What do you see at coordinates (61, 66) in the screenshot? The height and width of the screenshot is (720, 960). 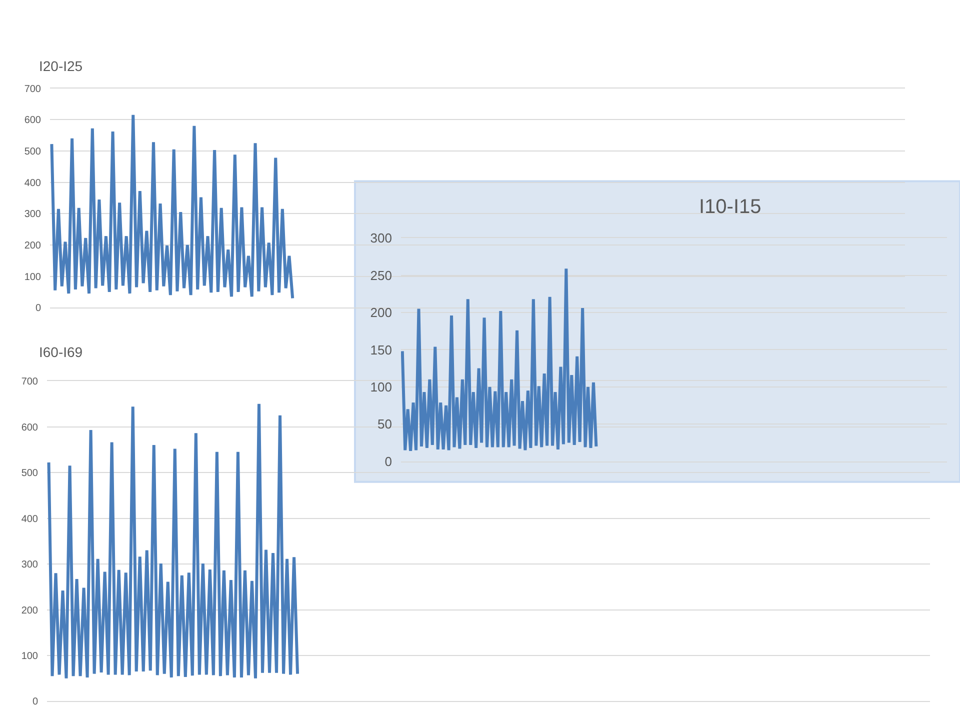 I see `chart-title: I20-I25` at bounding box center [61, 66].